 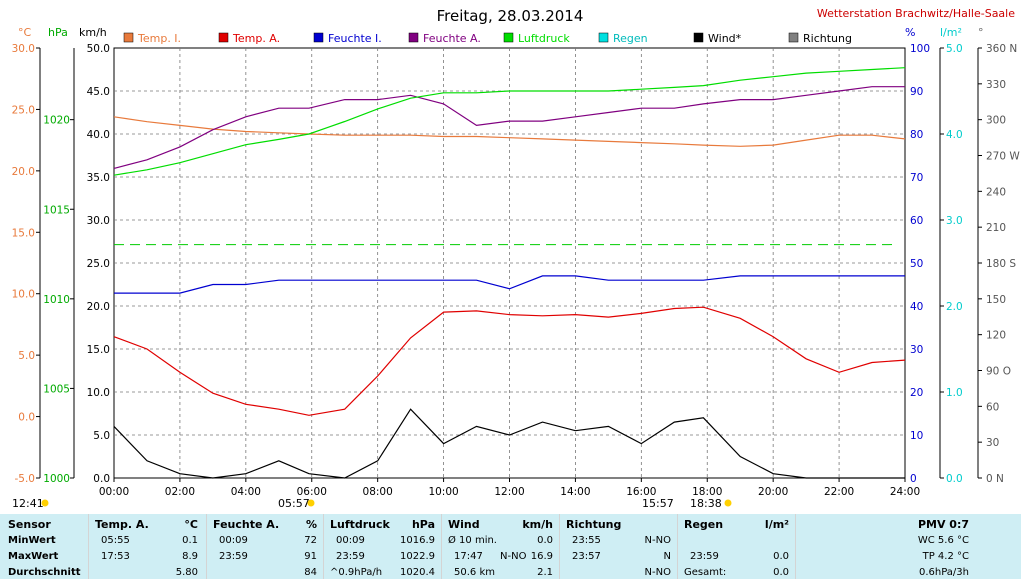 I want to click on wind-tick-label: 25.0, so click(x=98, y=264).